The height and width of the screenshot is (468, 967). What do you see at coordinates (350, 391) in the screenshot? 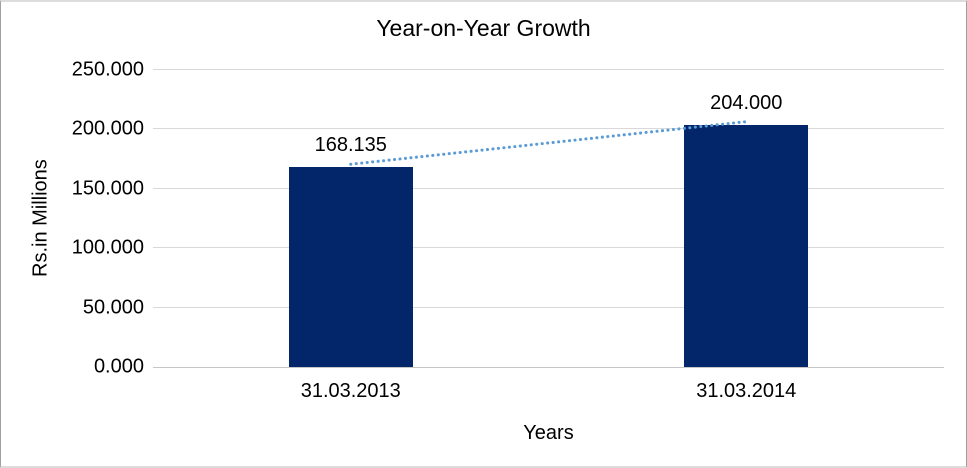
I see `x-tick-label: 31.03.2013` at bounding box center [350, 391].